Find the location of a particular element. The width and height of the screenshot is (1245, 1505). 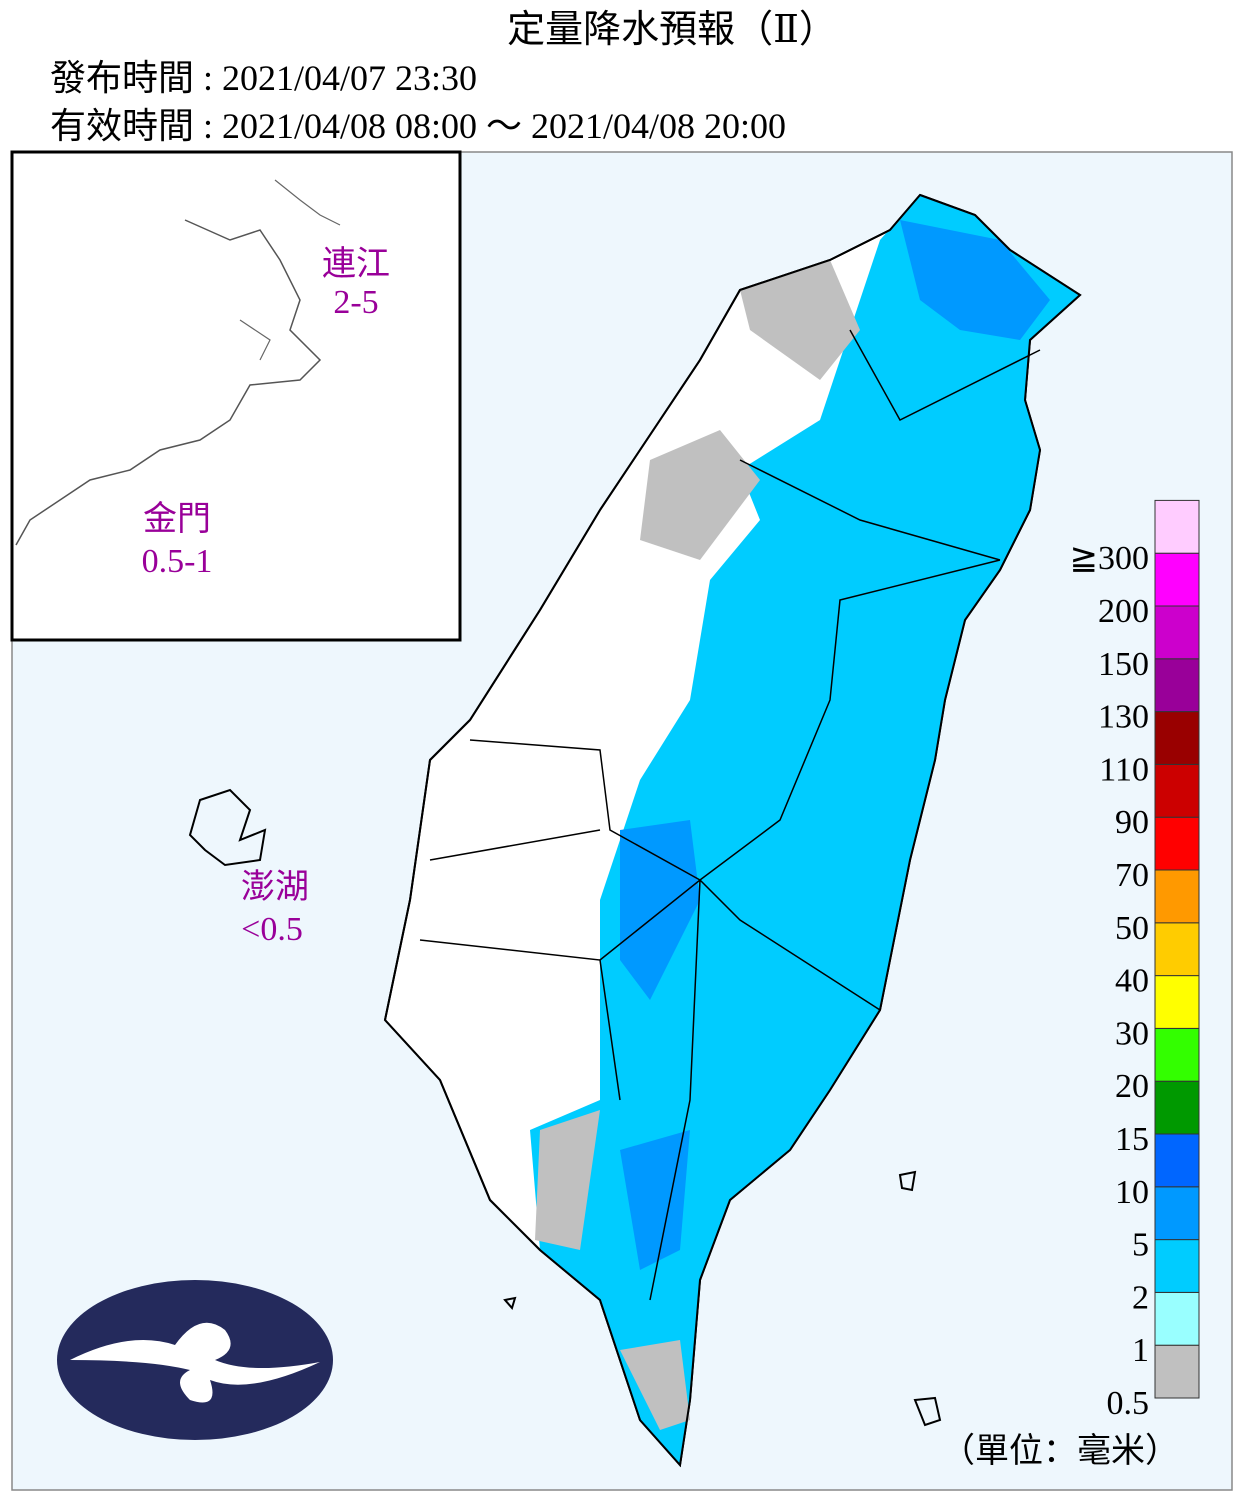

island-amount: <0.5 is located at coordinates (272, 929).